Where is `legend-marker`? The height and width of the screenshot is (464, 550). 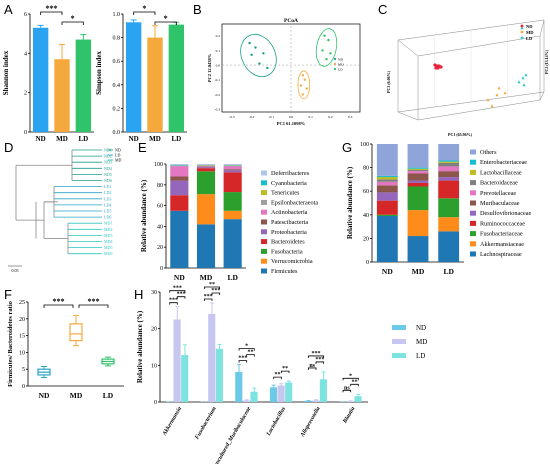
legend-marker is located at coordinates (522, 32).